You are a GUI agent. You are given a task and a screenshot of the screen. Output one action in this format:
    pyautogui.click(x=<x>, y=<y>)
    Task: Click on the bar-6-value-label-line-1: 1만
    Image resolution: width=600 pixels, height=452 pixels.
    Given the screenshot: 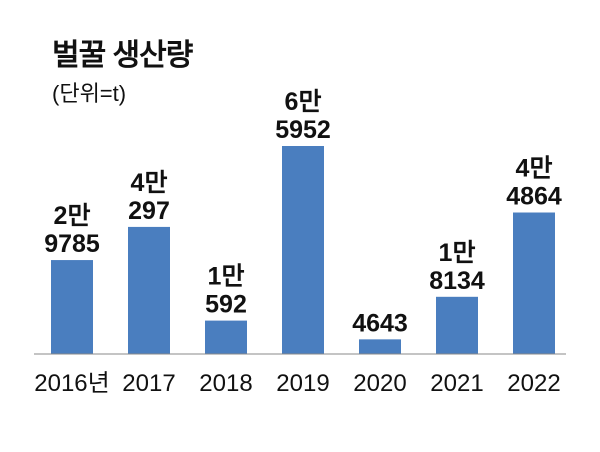 What is the action you would take?
    pyautogui.click(x=457, y=253)
    